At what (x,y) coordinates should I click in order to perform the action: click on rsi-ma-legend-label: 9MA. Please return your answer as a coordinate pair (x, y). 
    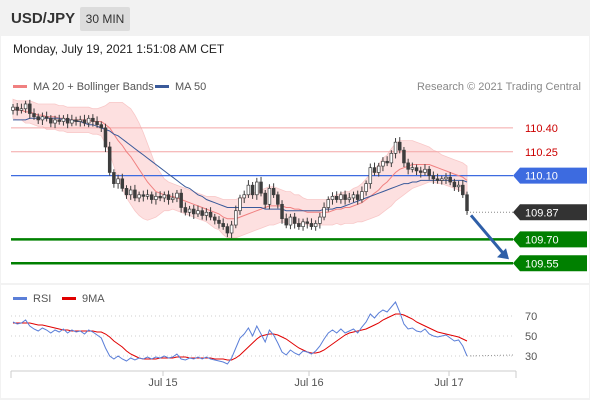
    Looking at the image, I should click on (93, 299).